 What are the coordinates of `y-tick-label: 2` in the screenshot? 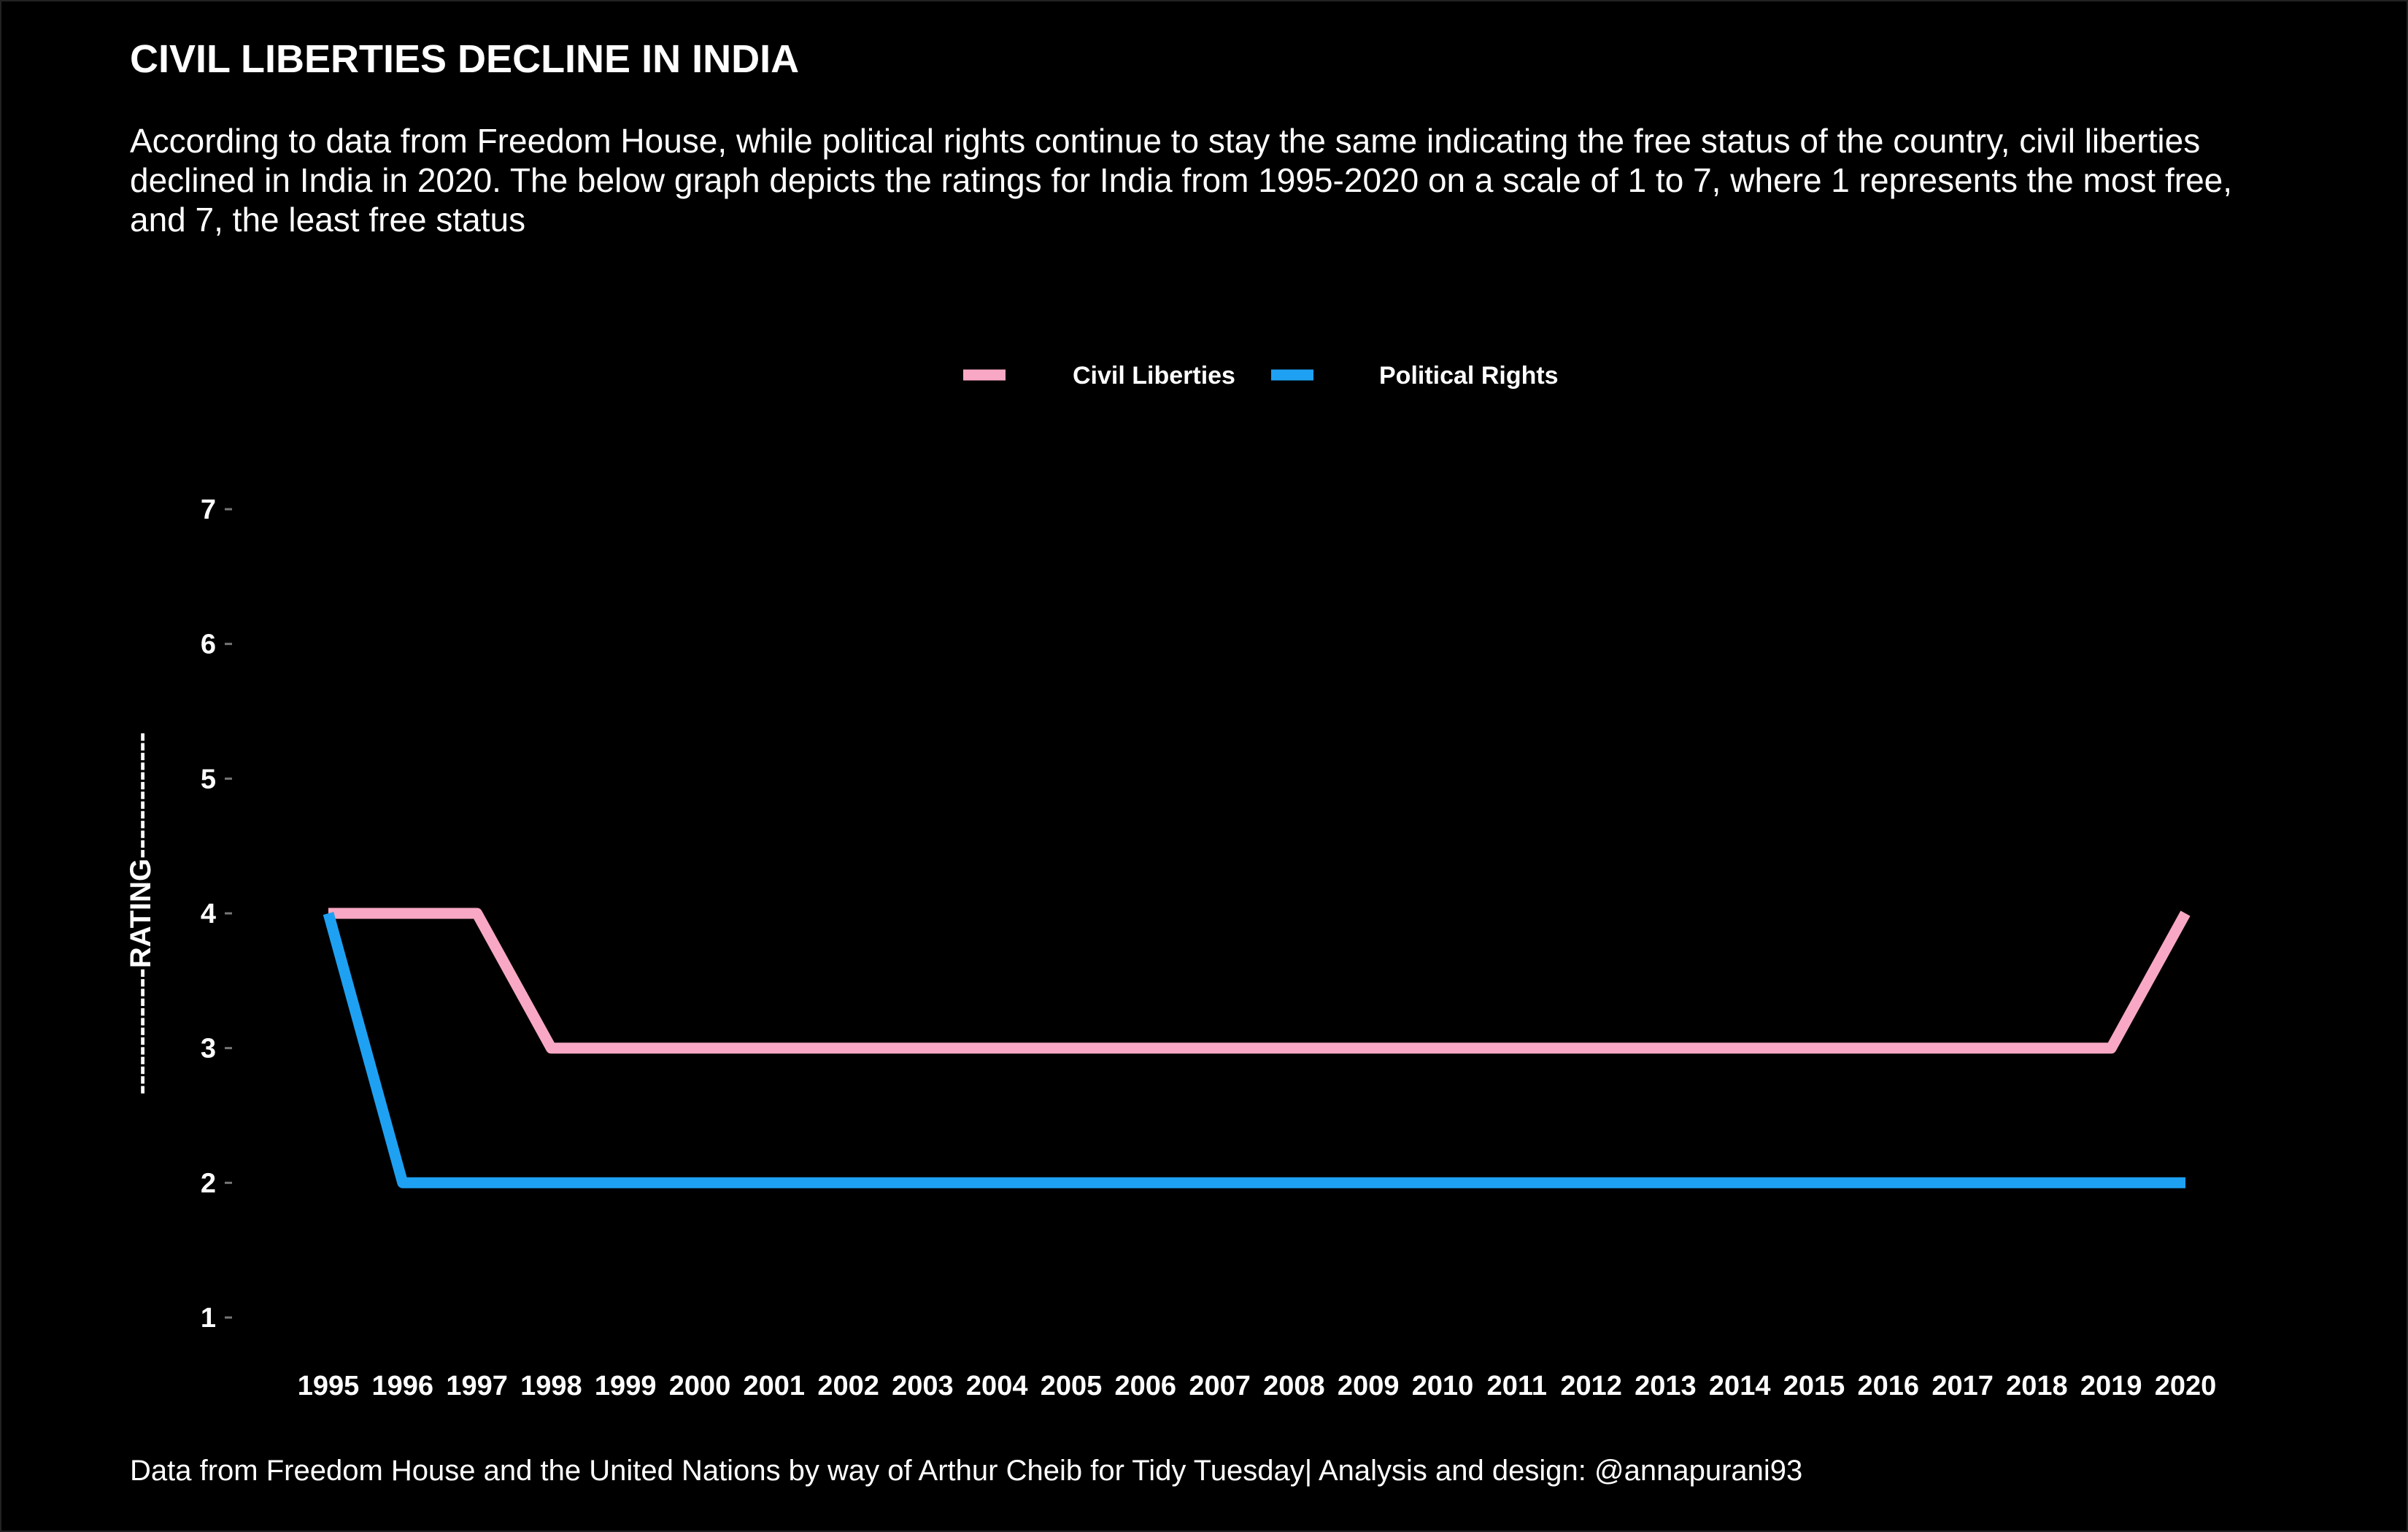 It's located at (208, 1184).